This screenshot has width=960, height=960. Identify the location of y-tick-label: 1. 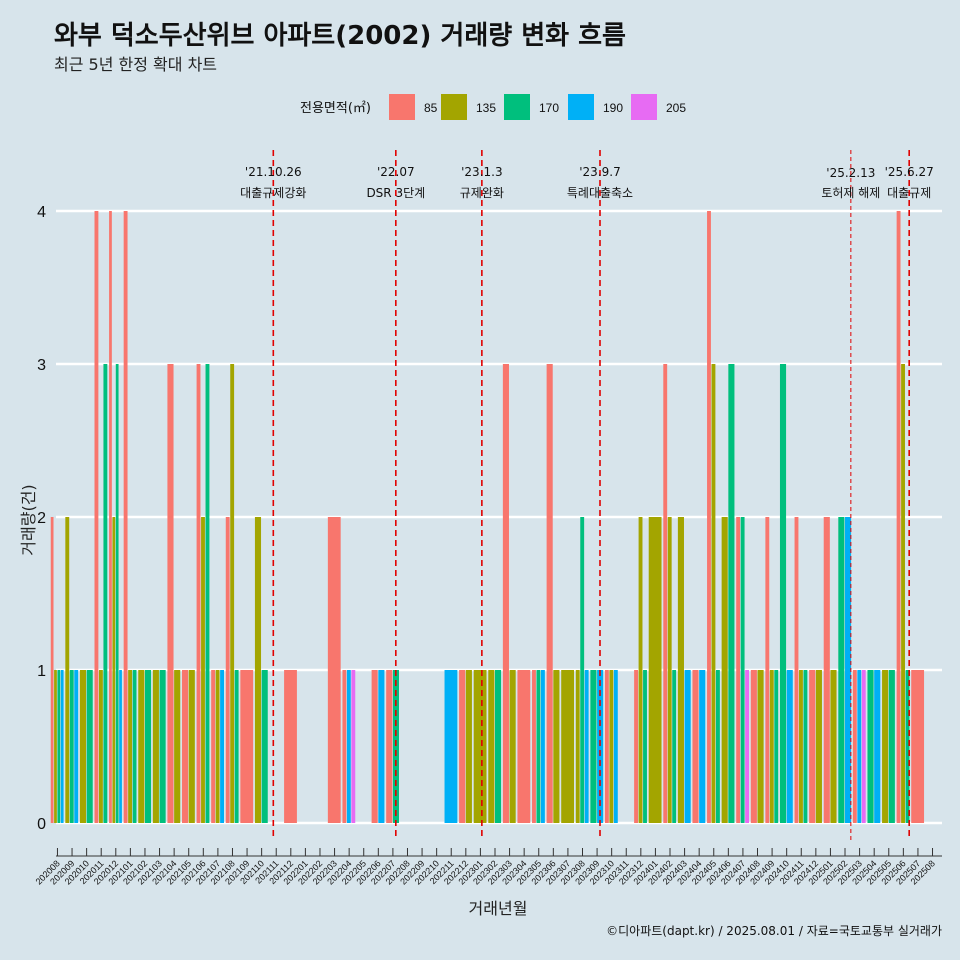
(41, 671).